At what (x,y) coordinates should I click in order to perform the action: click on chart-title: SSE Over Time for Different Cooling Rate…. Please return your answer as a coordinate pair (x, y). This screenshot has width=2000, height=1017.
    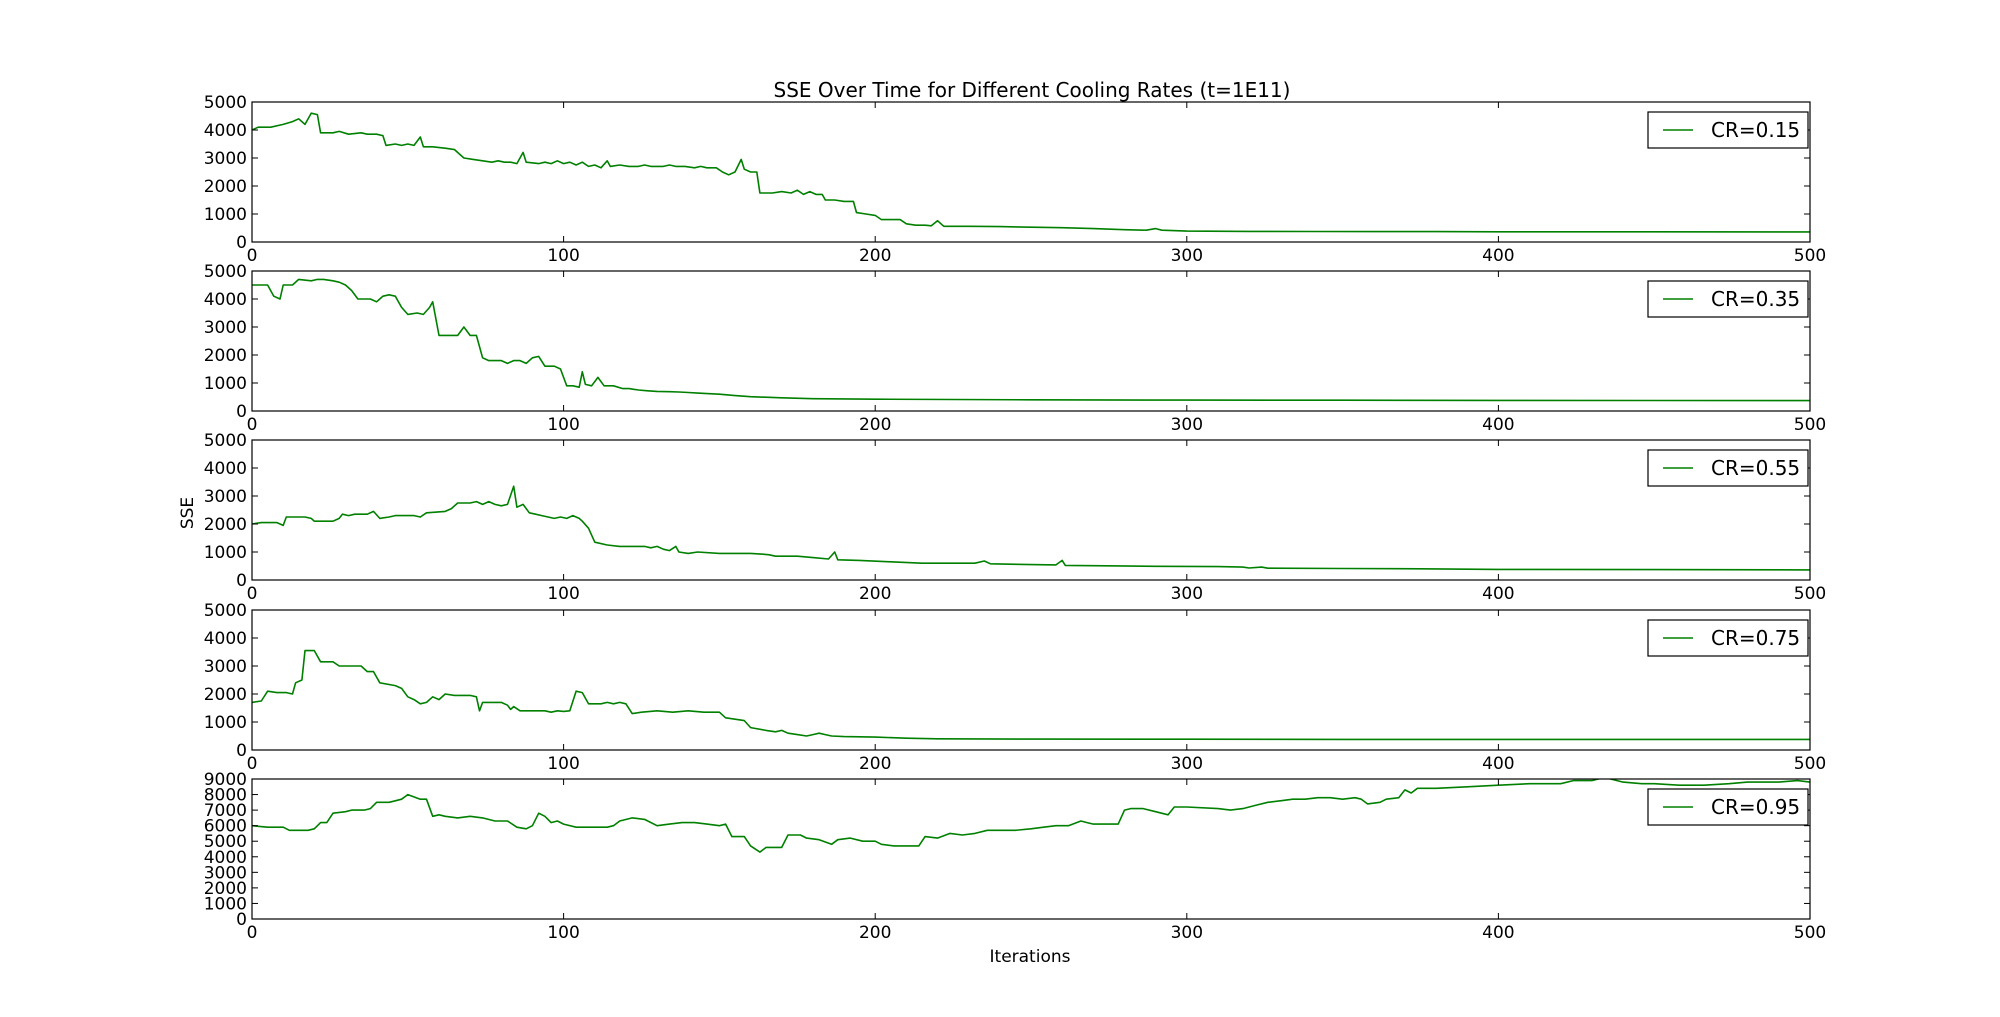
    Looking at the image, I should click on (1032, 90).